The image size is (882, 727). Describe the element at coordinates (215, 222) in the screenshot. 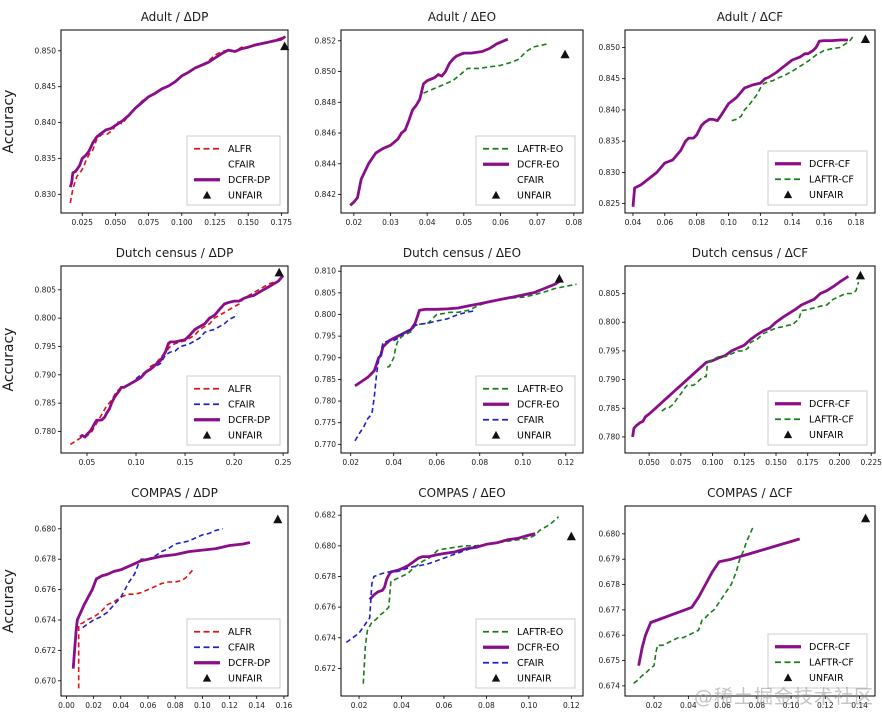

I see `x-tick-label: 0.125` at that location.